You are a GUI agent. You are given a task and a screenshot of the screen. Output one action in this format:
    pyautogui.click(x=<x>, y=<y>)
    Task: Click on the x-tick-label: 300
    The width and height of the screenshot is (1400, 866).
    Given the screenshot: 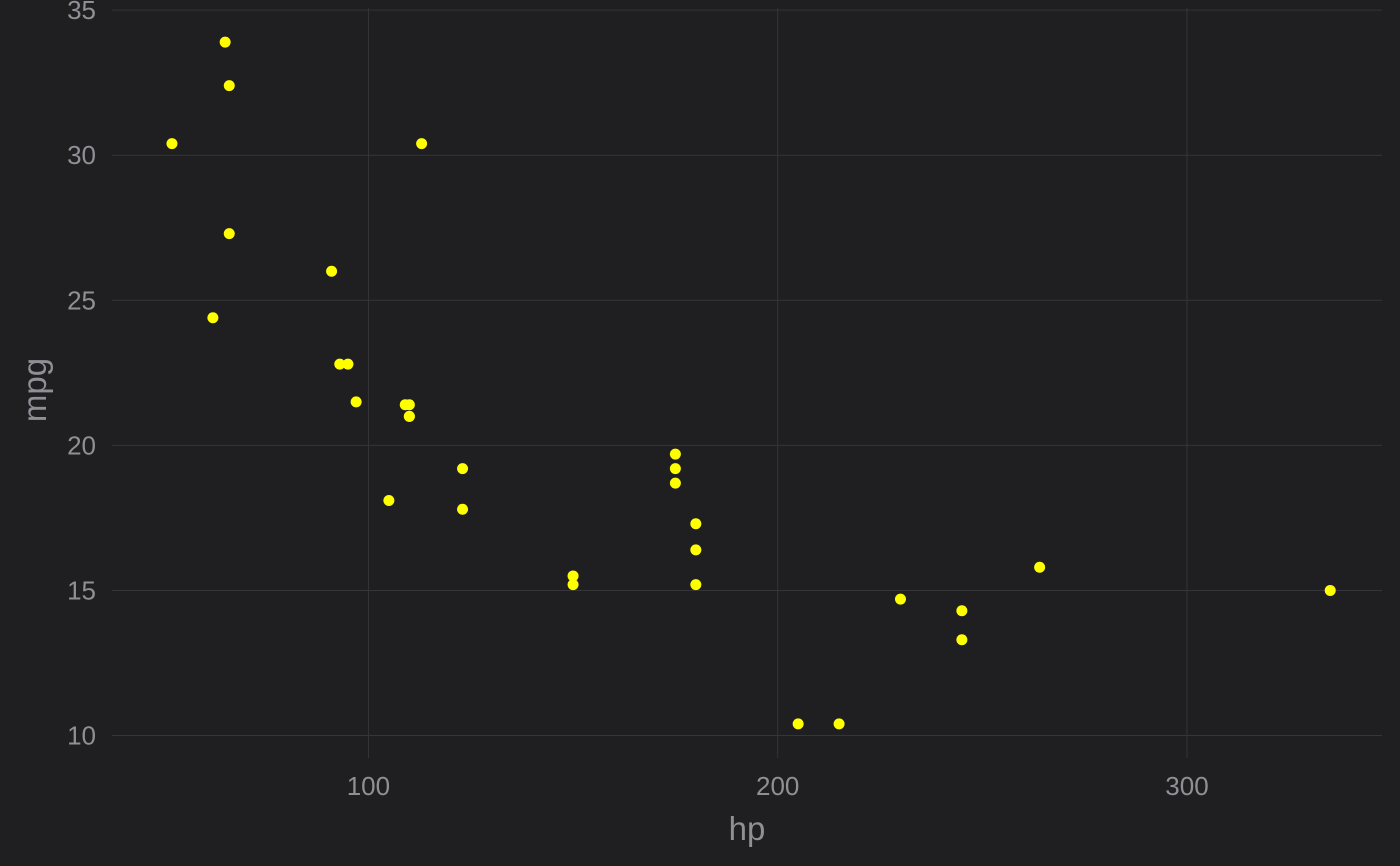 What is the action you would take?
    pyautogui.click(x=1186, y=786)
    